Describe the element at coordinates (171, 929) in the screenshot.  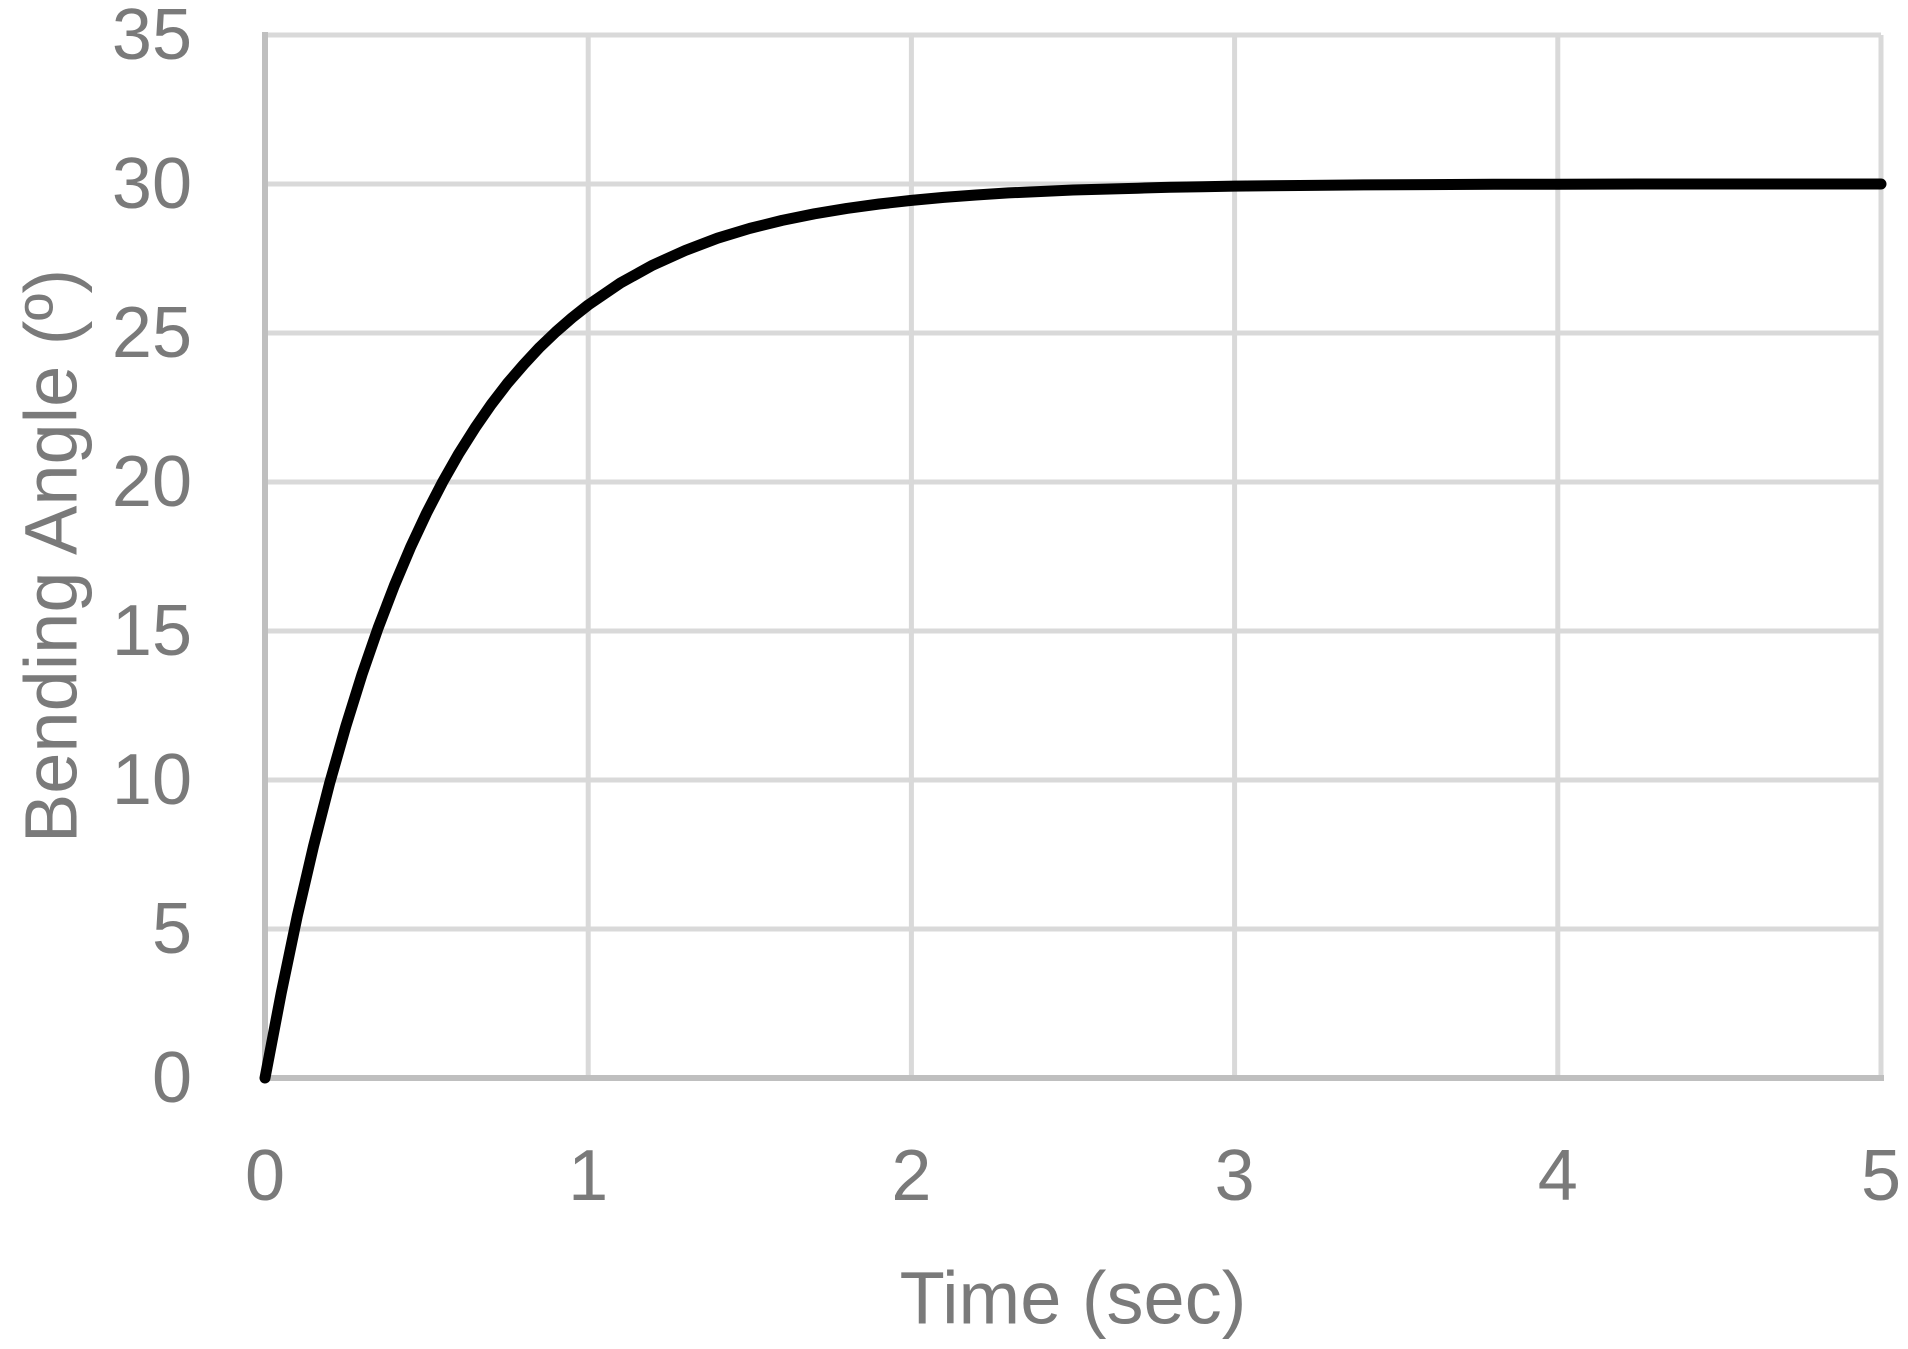
I see `y-tick-label: 5` at that location.